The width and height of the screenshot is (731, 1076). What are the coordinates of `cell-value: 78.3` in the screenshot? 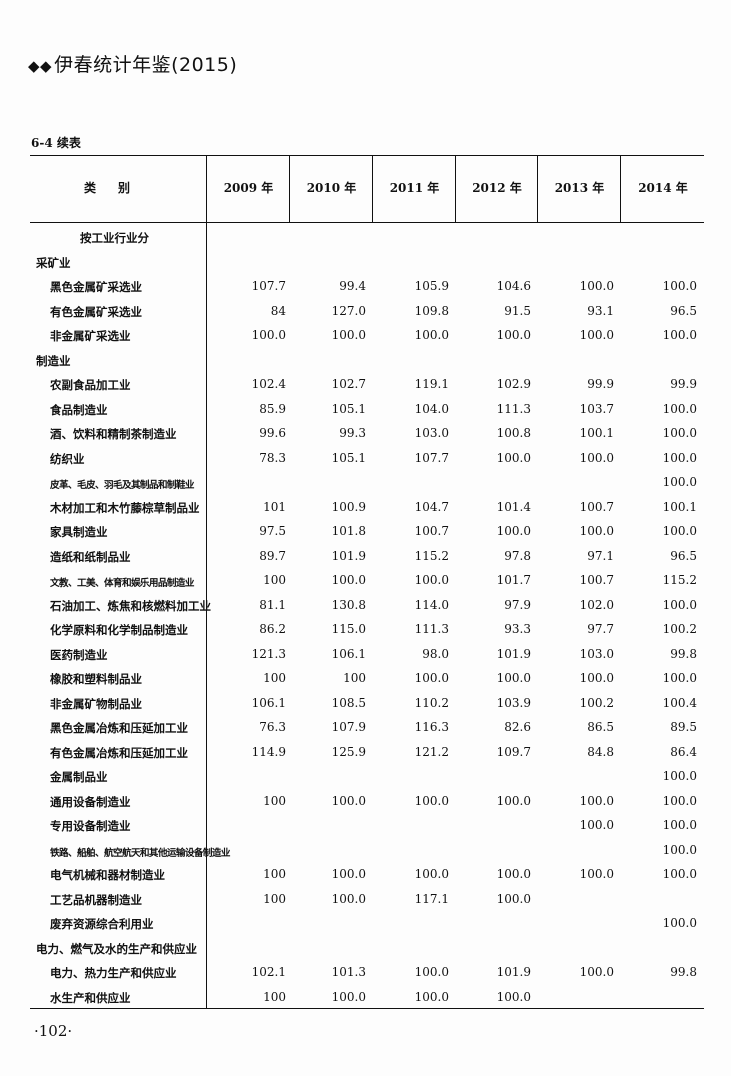 It's located at (272, 457).